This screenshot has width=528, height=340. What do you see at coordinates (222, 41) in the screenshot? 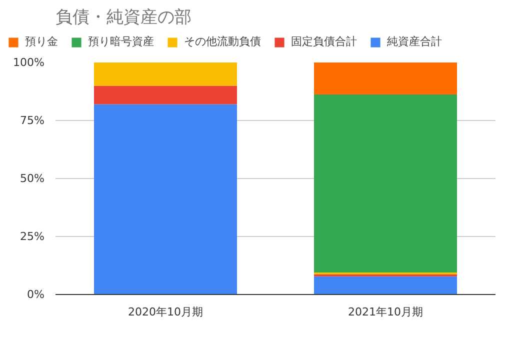
I see `legend-label: その他流動負債` at bounding box center [222, 41].